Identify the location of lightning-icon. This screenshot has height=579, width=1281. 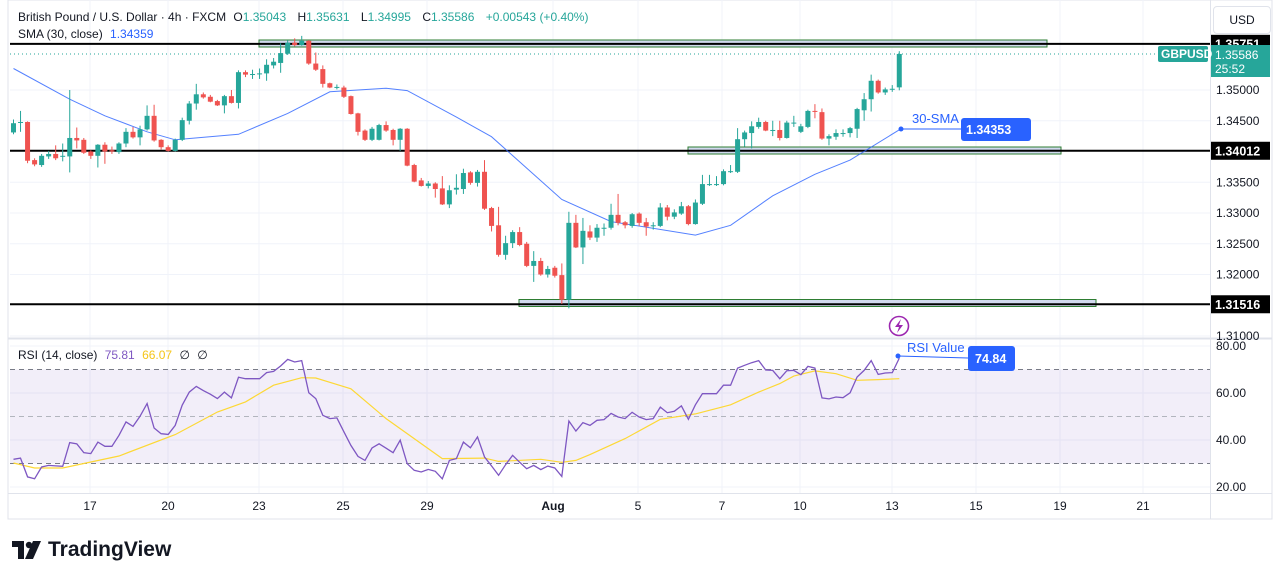
(899, 326).